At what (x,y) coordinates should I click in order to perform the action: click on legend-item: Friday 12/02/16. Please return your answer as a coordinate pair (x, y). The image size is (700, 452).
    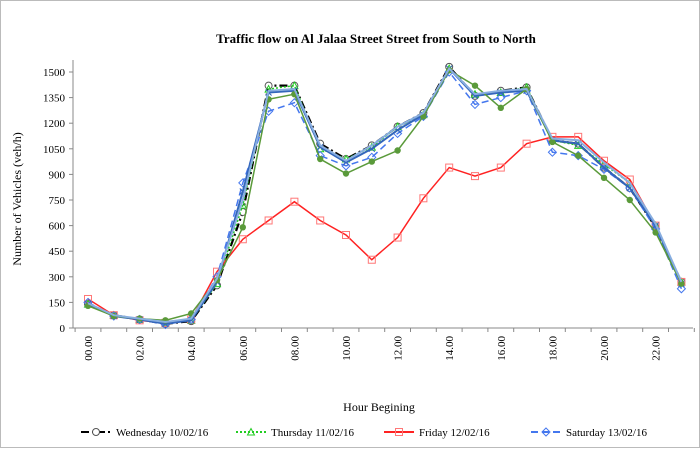
    Looking at the image, I should click on (437, 433).